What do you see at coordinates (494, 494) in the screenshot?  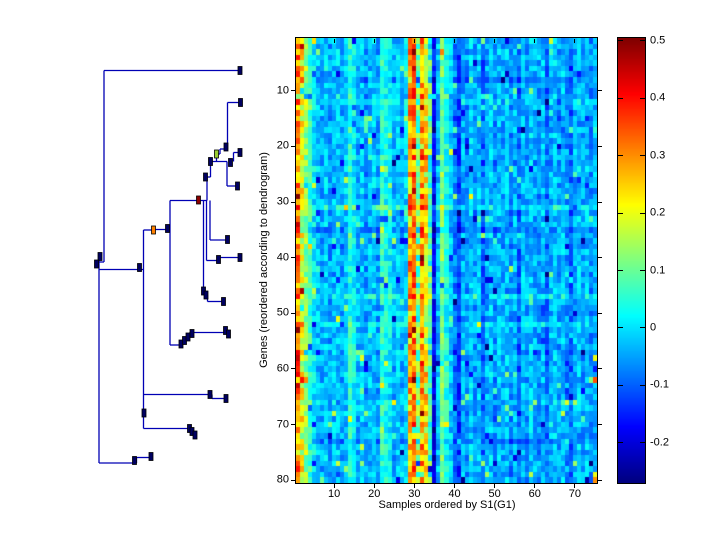 I see `x-tick-label: 50` at bounding box center [494, 494].